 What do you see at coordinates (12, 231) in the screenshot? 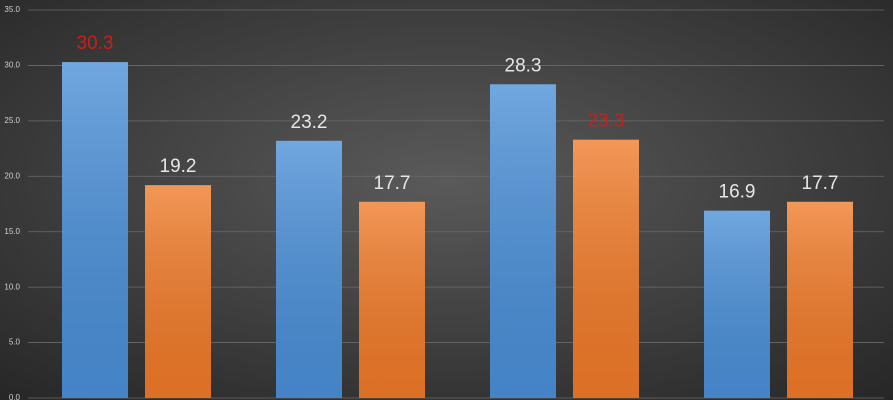
I see `y-tick-label: 15.0` at bounding box center [12, 231].